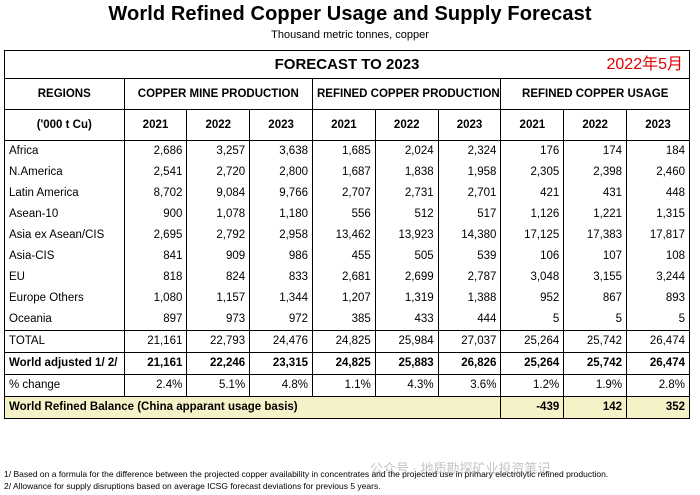 The width and height of the screenshot is (700, 495). I want to click on table-cell: 1,685, so click(344, 151).